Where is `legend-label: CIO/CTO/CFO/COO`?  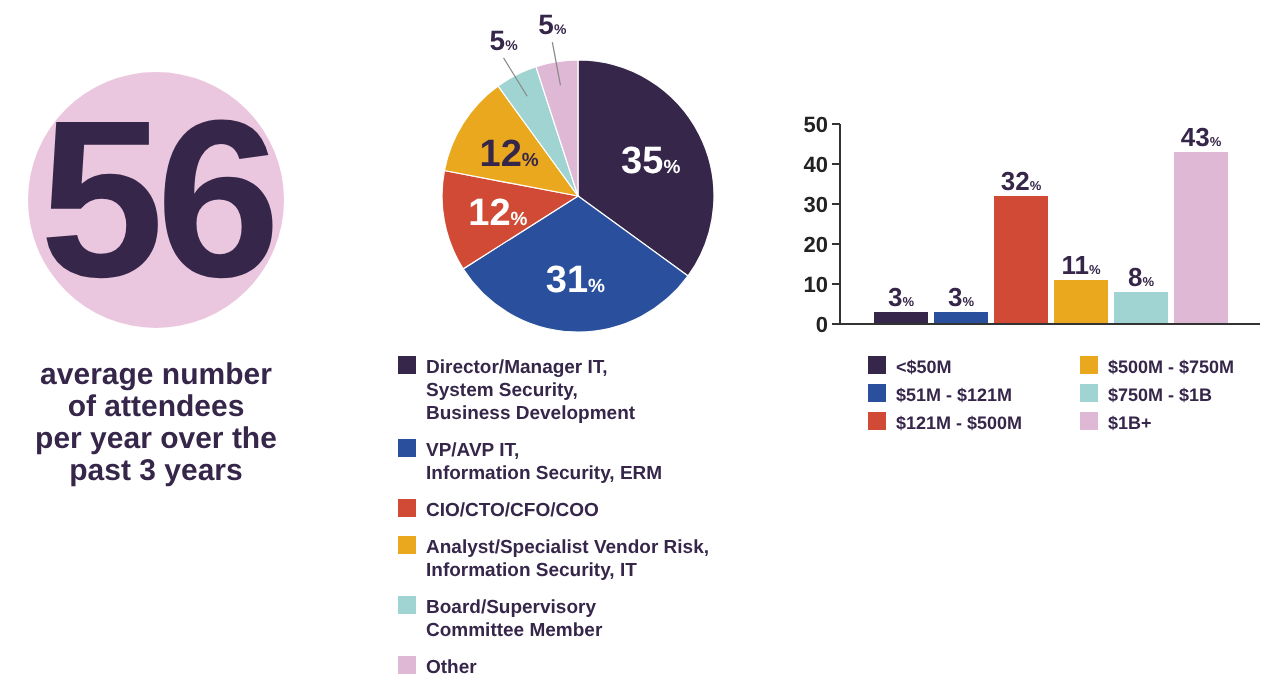
legend-label: CIO/CTO/CFO/COO is located at coordinates (512, 511).